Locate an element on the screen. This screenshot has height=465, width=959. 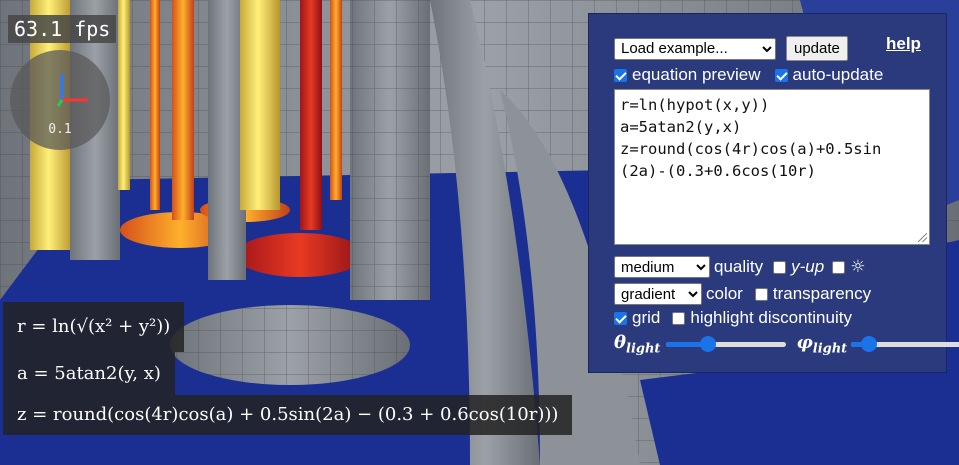
quality-select: medium is located at coordinates (662, 267).